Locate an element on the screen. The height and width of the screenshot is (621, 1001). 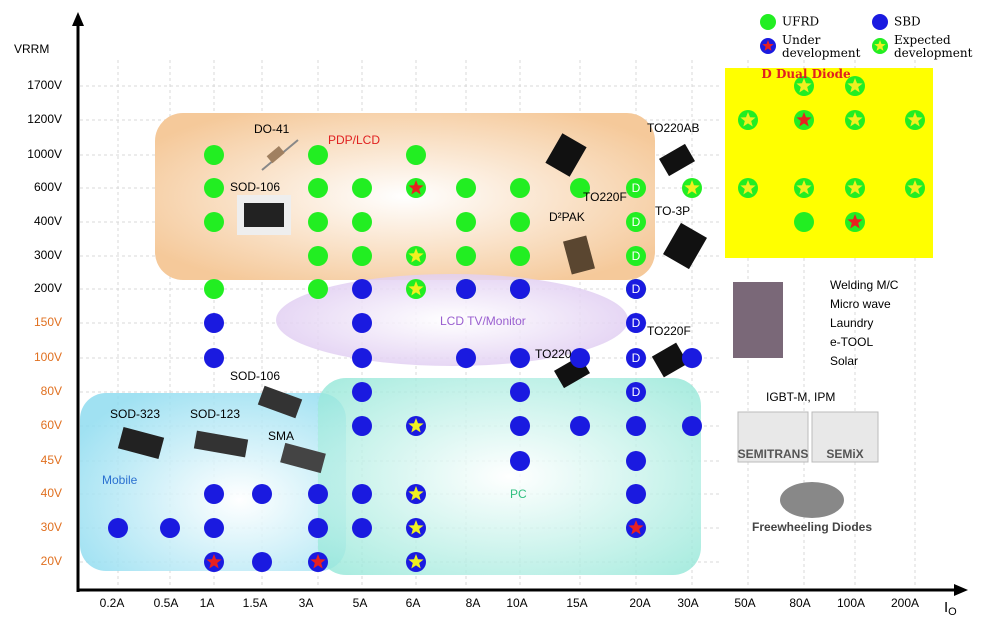
x-tick-label: 0.5A is located at coordinates (166, 603).